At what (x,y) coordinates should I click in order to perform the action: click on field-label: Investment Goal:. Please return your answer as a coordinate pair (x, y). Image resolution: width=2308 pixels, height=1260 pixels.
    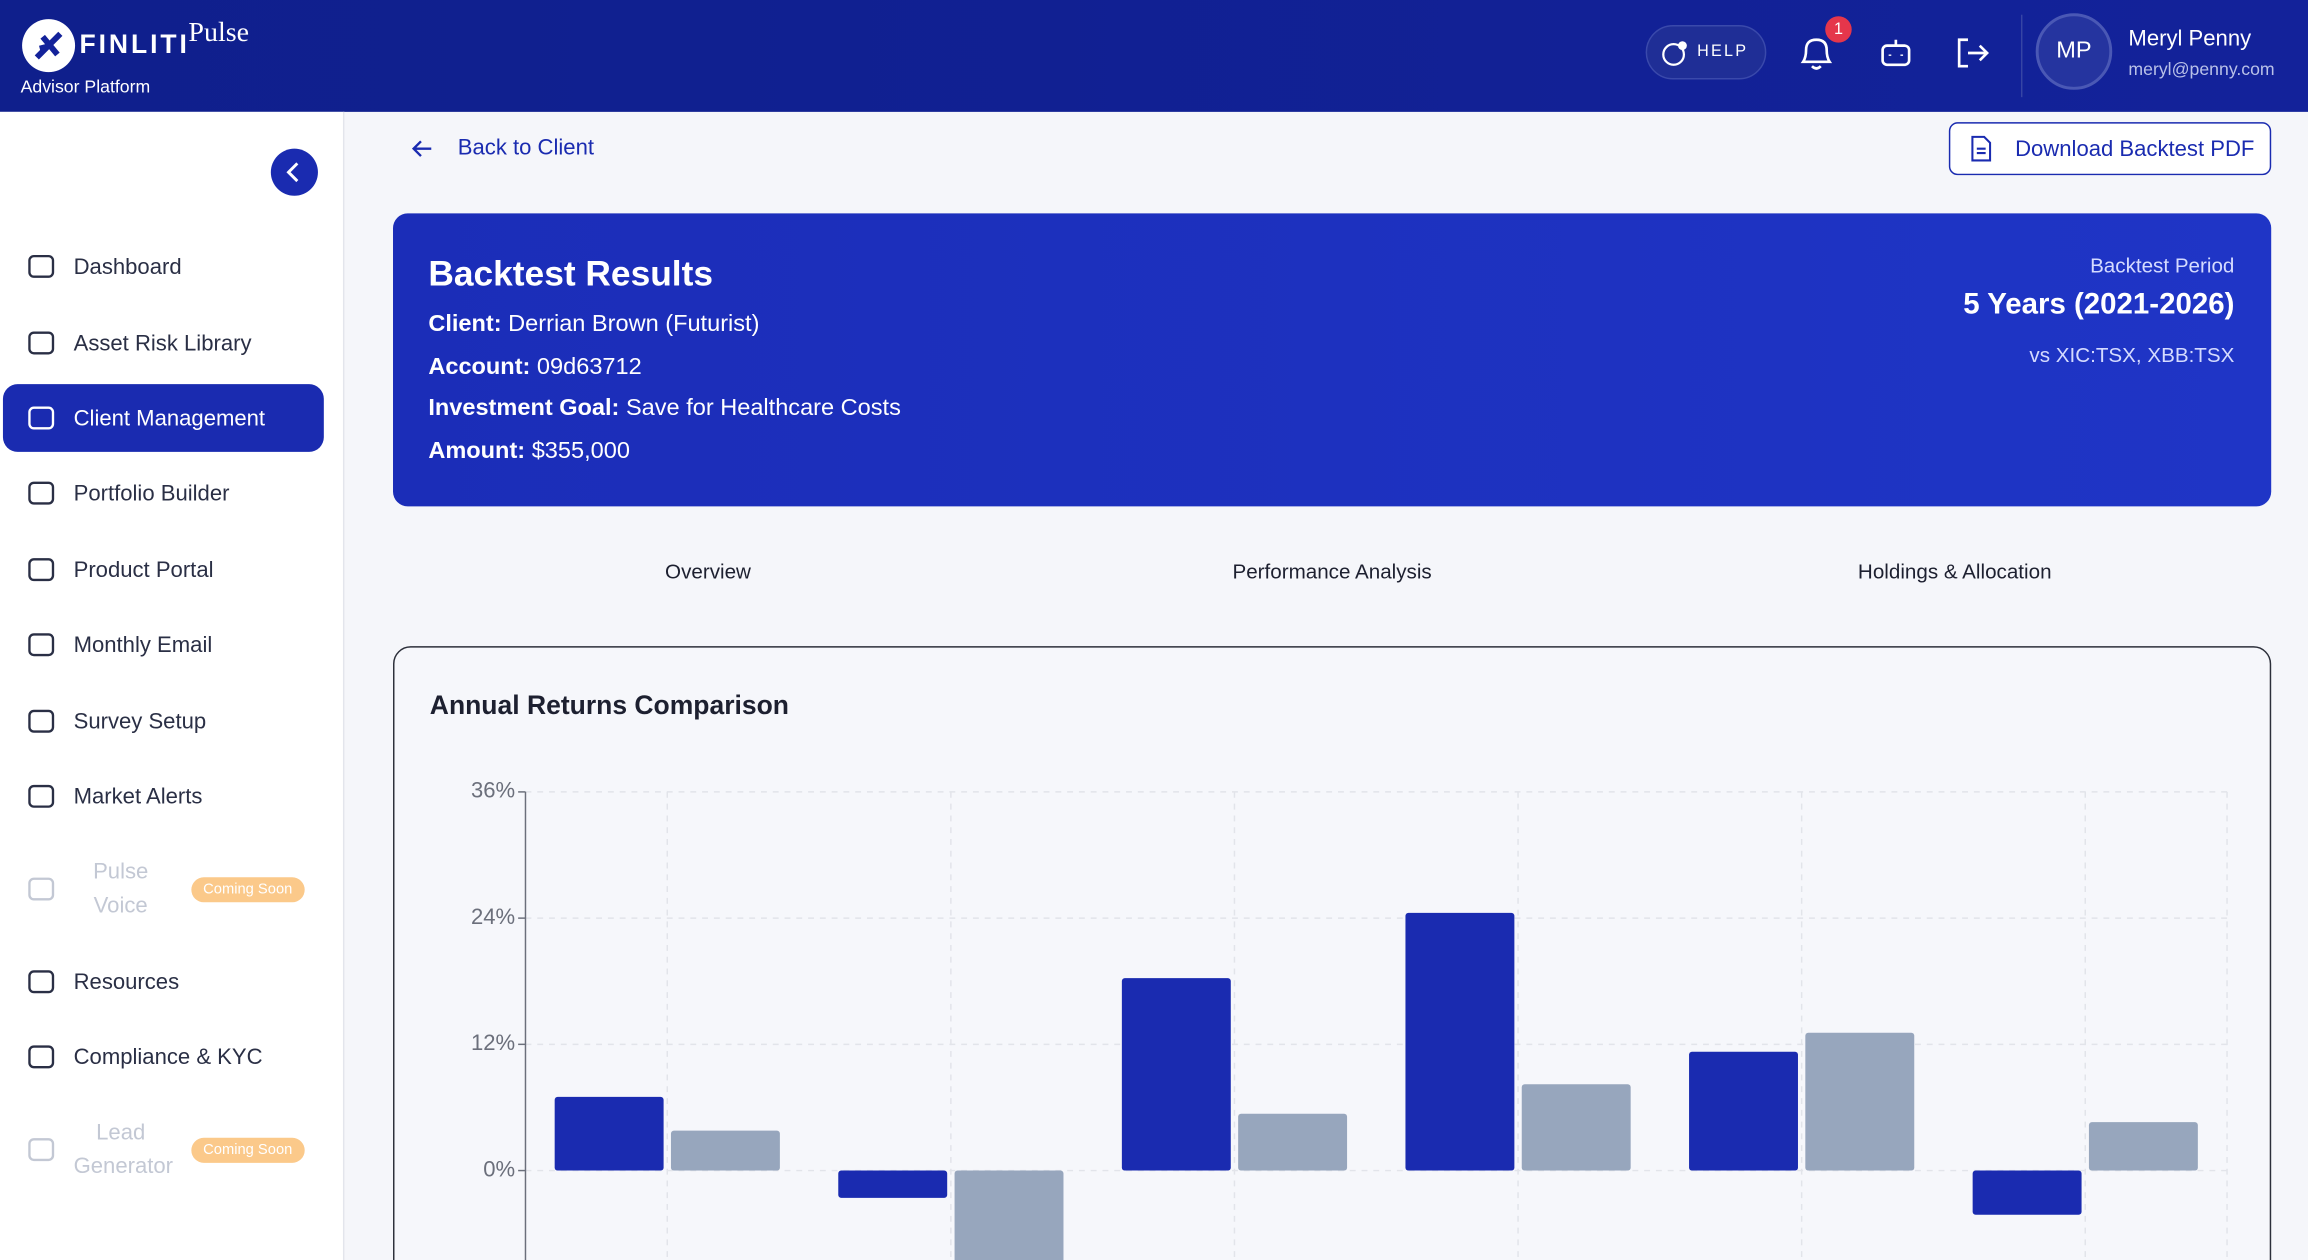
    Looking at the image, I should click on (524, 409).